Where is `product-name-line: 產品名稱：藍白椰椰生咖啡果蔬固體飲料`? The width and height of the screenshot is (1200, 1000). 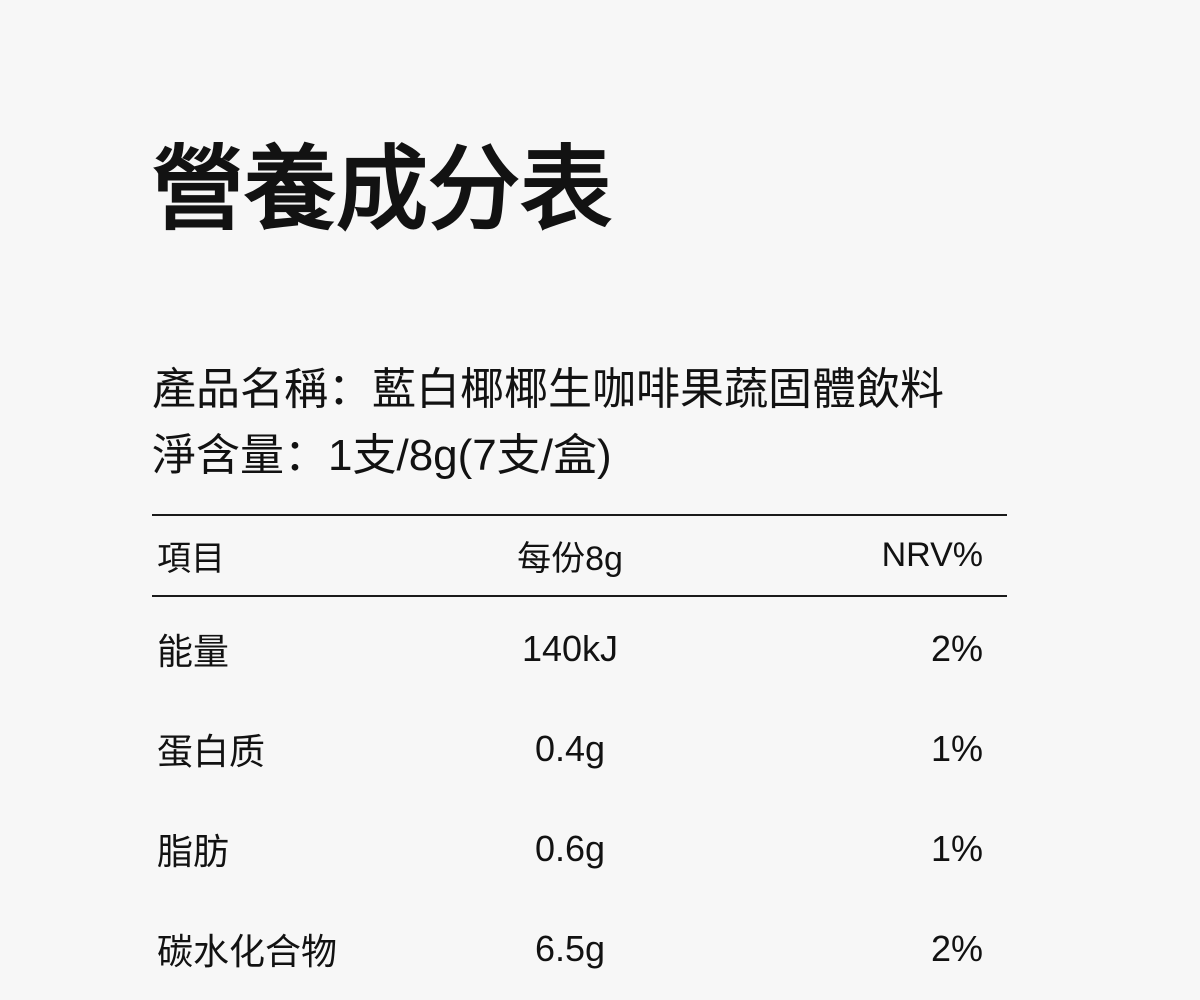 product-name-line: 產品名稱：藍白椰椰生咖啡果蔬固體飲料 is located at coordinates (548, 390).